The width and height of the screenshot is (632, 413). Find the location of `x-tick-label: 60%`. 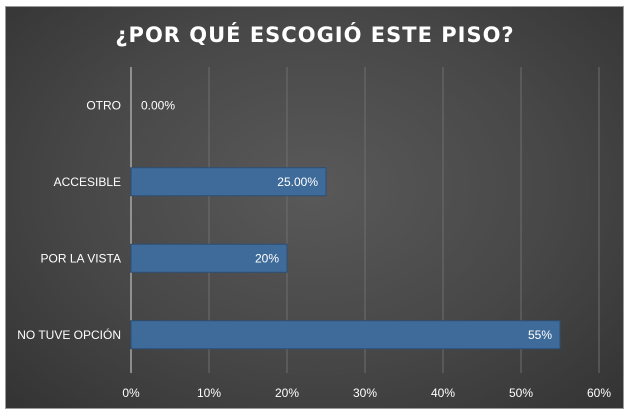

x-tick-label: 60% is located at coordinates (599, 393).